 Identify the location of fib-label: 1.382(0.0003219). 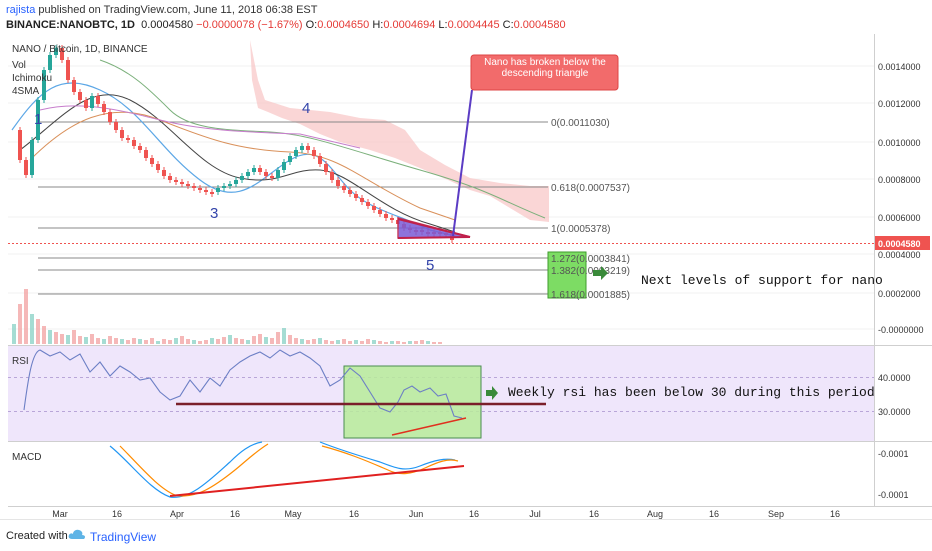
(590, 271).